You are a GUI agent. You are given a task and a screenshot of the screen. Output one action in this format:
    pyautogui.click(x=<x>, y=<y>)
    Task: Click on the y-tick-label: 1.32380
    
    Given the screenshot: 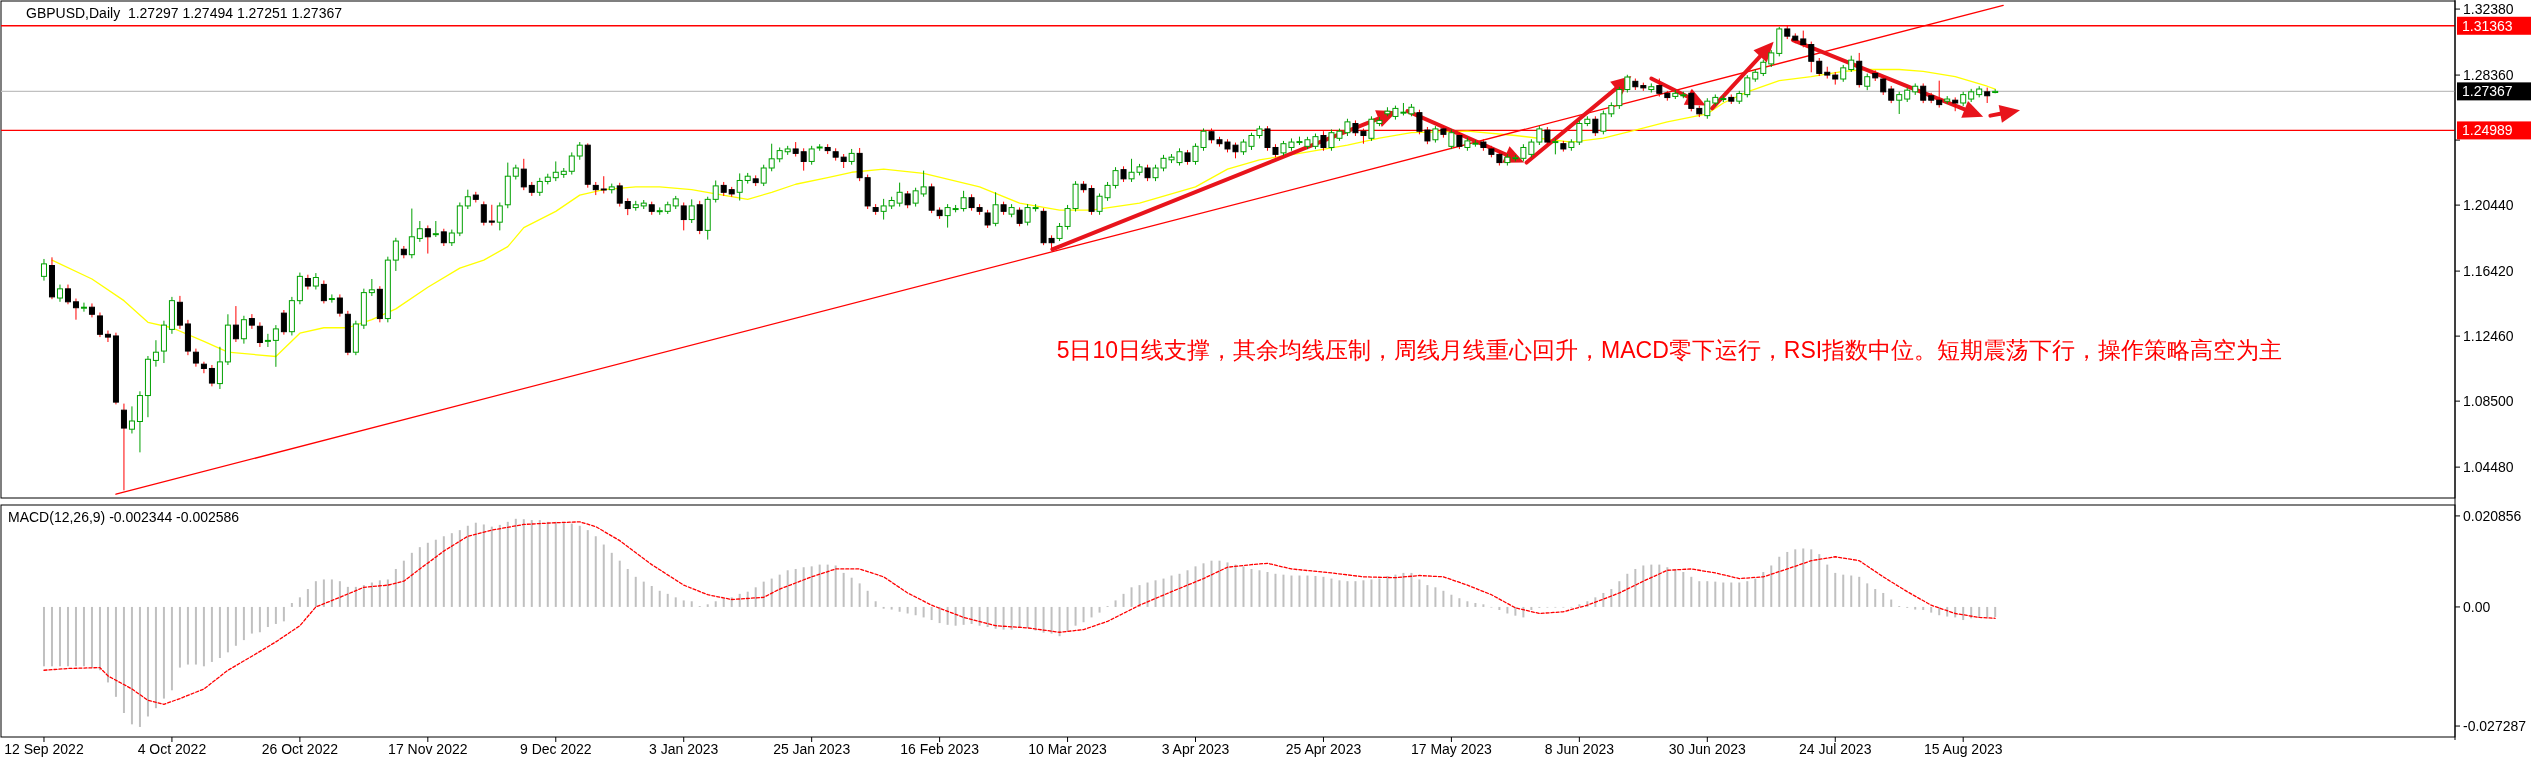 What is the action you would take?
    pyautogui.click(x=2488, y=9)
    